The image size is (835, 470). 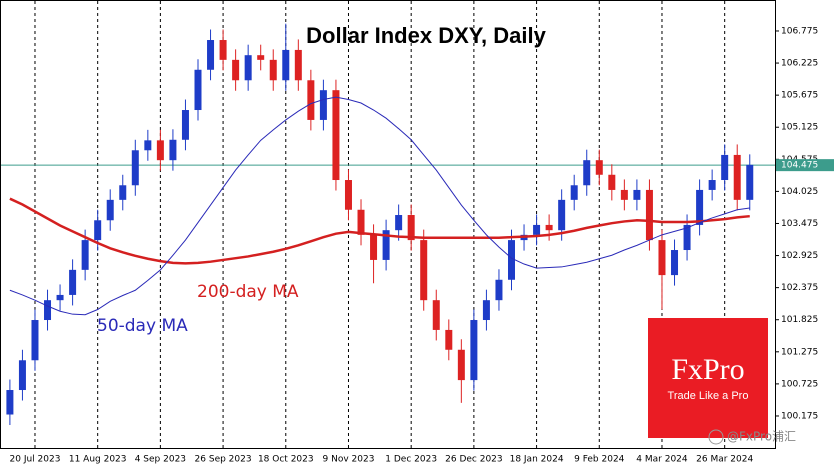 I want to click on ma200-label: 200-day MA, so click(x=248, y=292).